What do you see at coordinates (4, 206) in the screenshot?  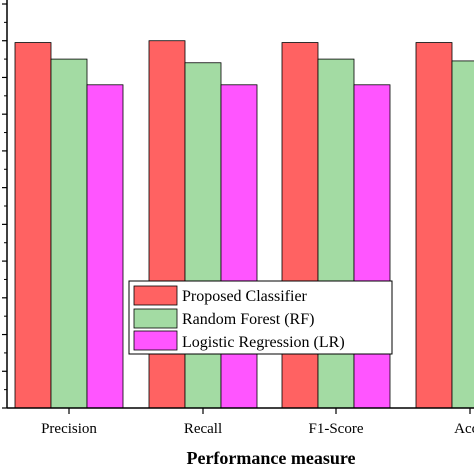 I see `y-ticks-group` at bounding box center [4, 206].